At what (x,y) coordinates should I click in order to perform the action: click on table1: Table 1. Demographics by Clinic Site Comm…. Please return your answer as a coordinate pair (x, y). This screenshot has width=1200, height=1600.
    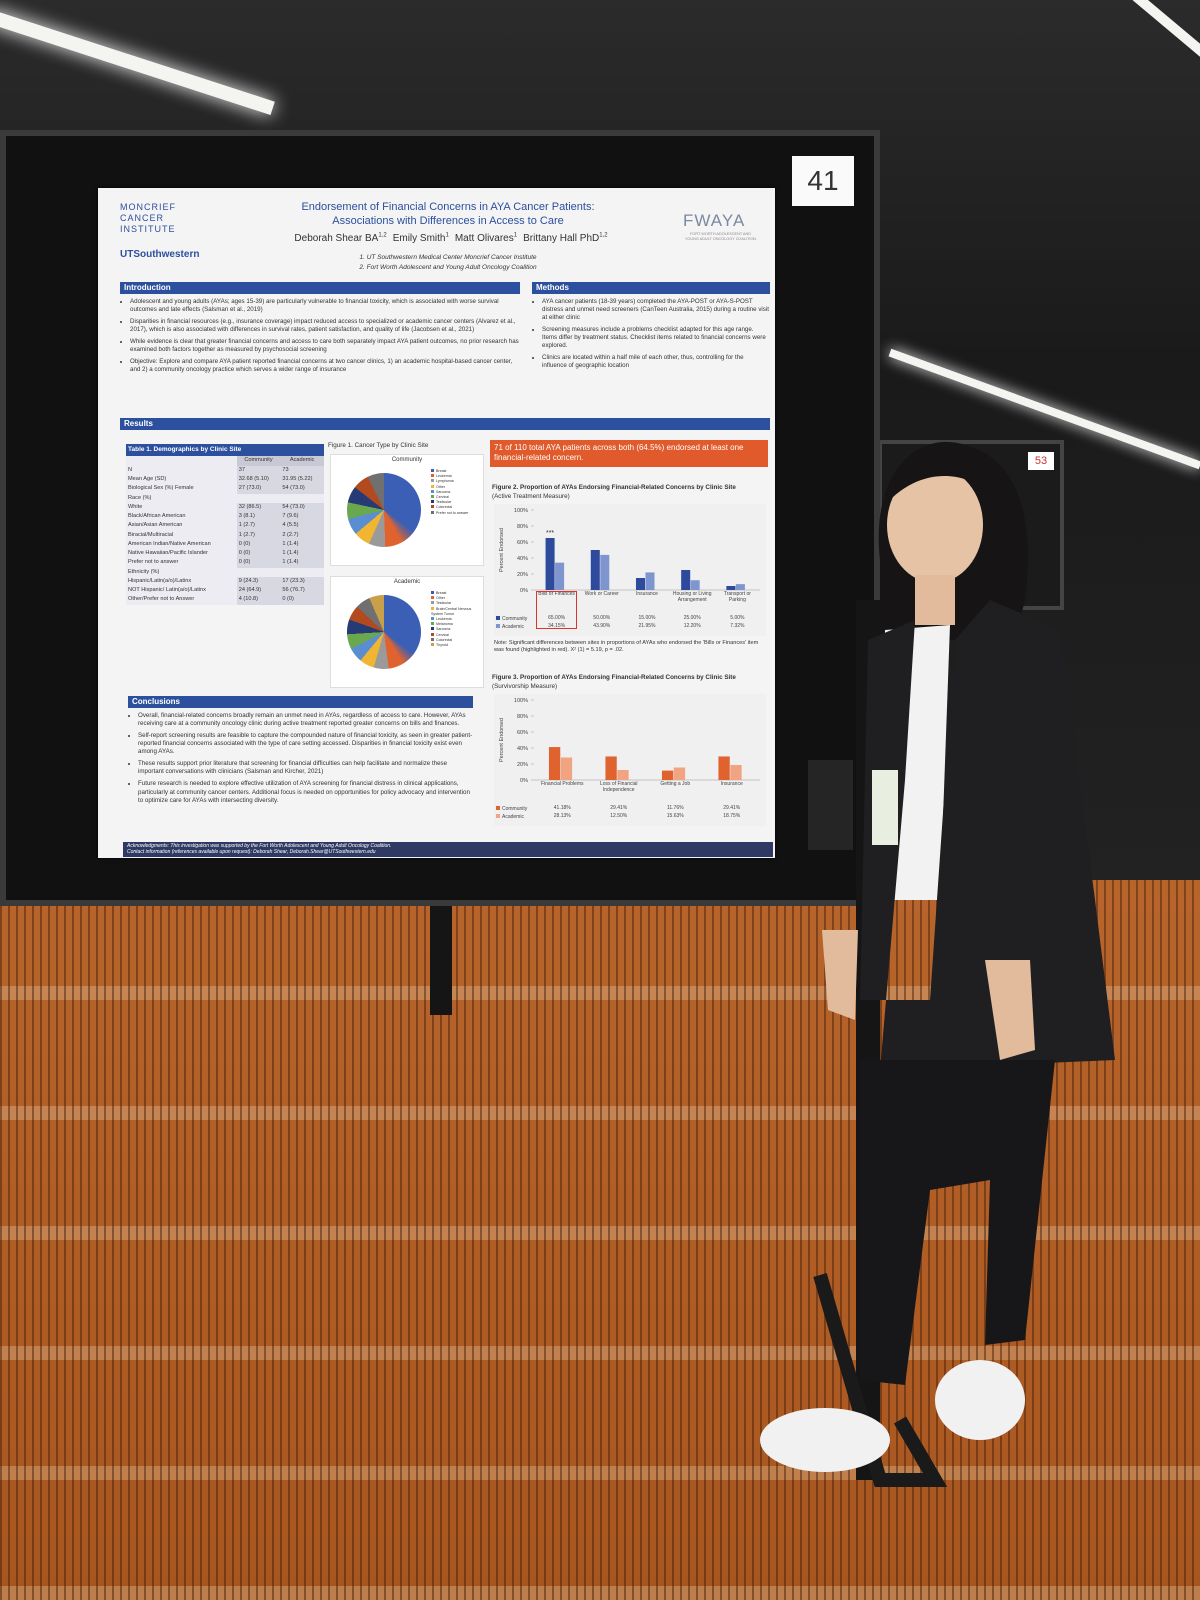
    Looking at the image, I should click on (225, 524).